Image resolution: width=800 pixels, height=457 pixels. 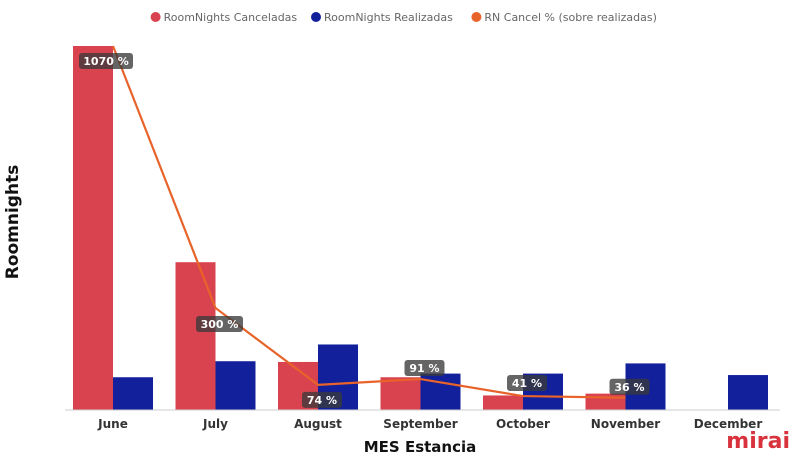 What do you see at coordinates (758, 441) in the screenshot?
I see `brand-logo: mirai` at bounding box center [758, 441].